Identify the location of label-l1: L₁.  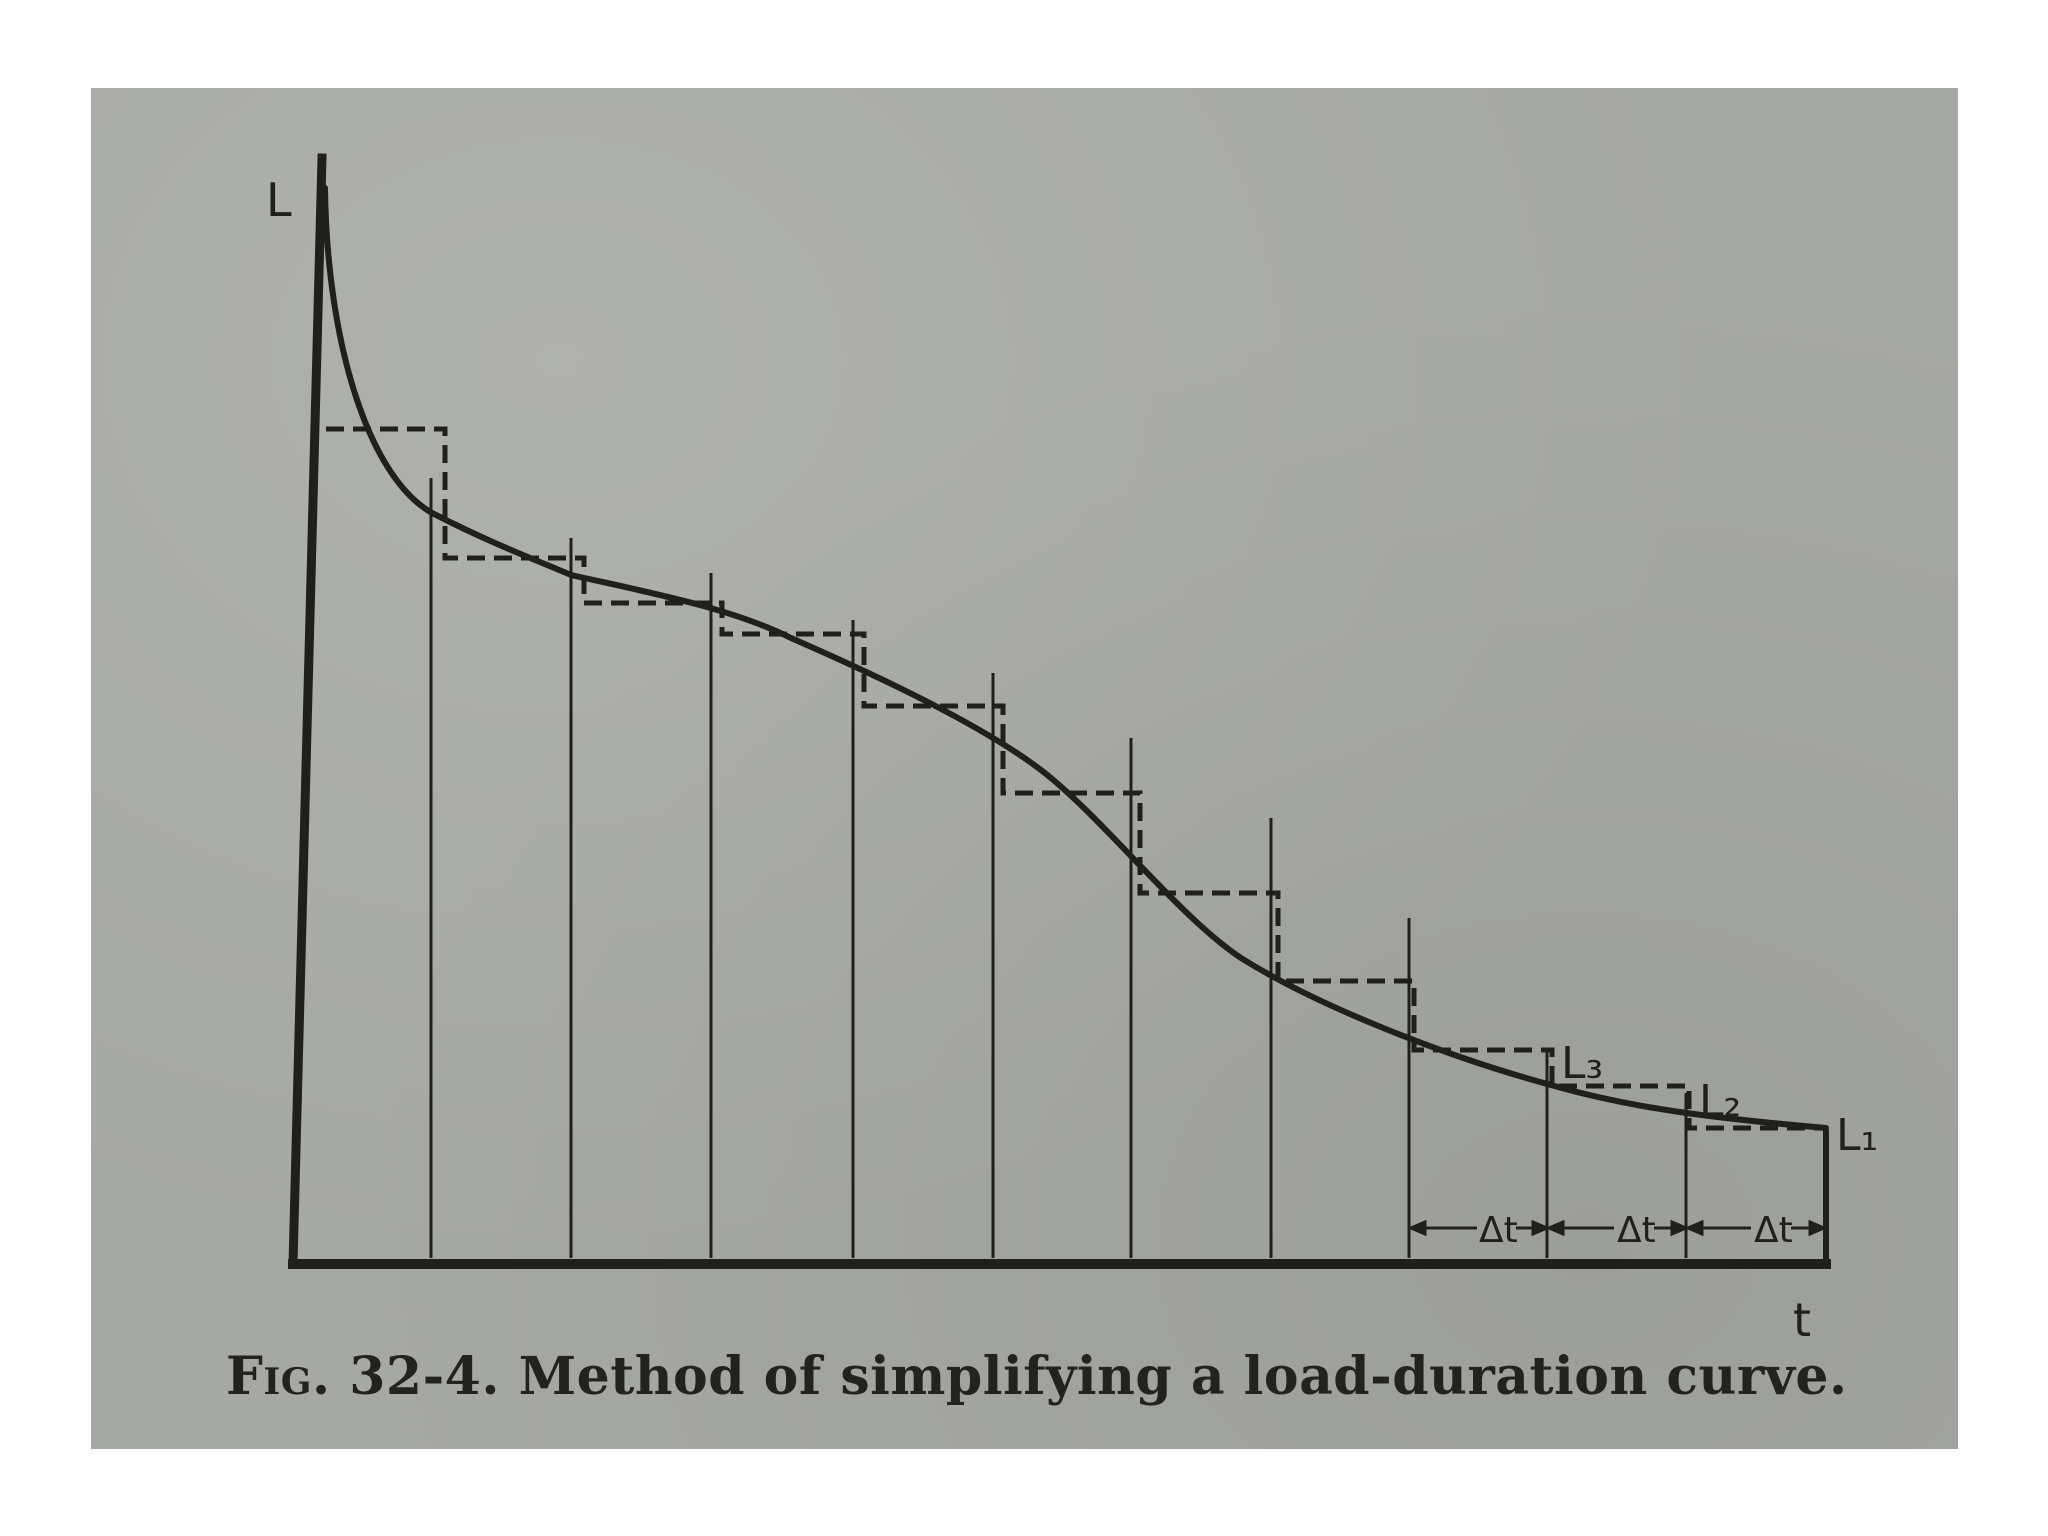
(1857, 1135).